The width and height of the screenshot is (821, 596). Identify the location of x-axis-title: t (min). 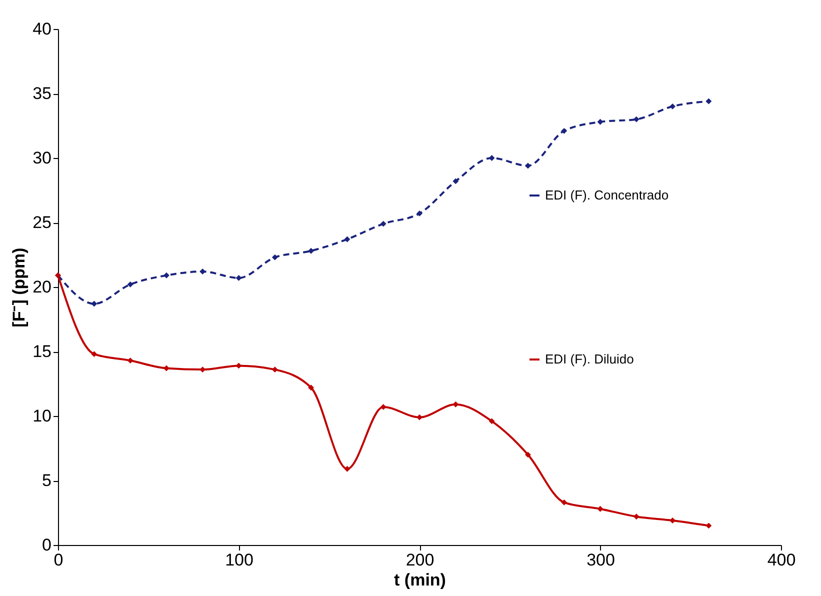
(420, 580).